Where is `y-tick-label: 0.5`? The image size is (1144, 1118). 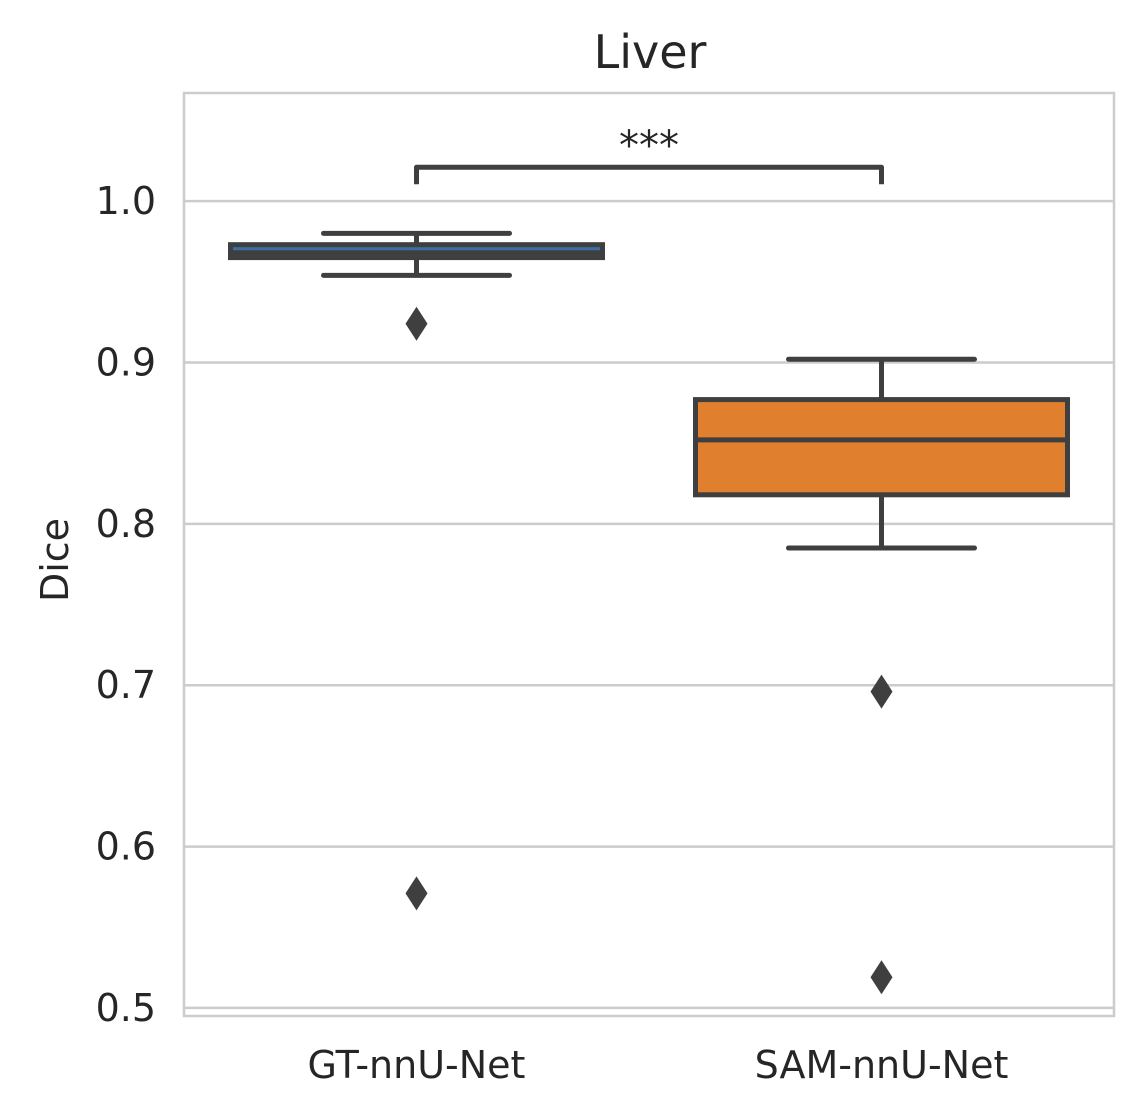 y-tick-label: 0.5 is located at coordinates (126, 1008).